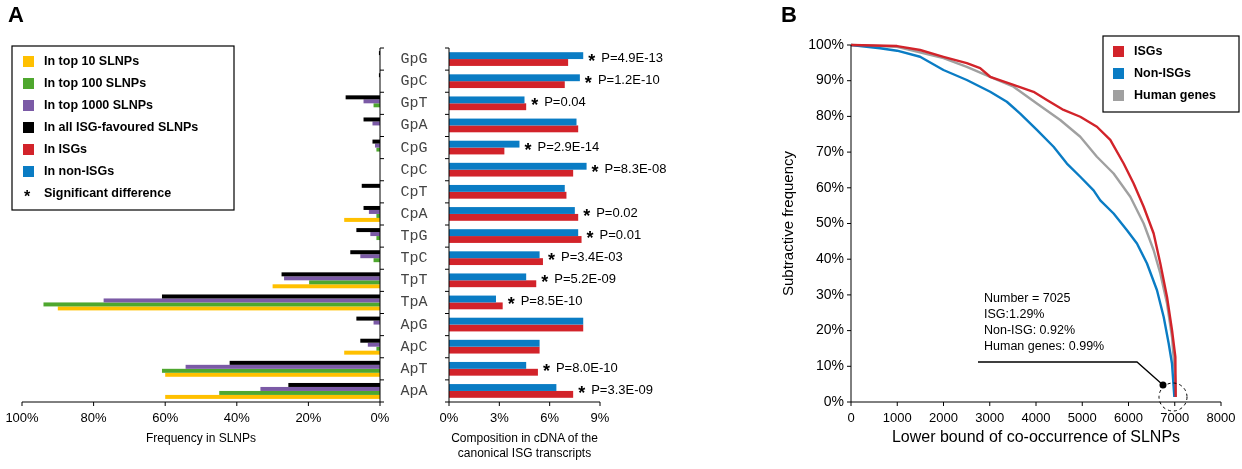 This screenshot has width=1242, height=469. I want to click on y-tick-label: ApT, so click(414, 369).